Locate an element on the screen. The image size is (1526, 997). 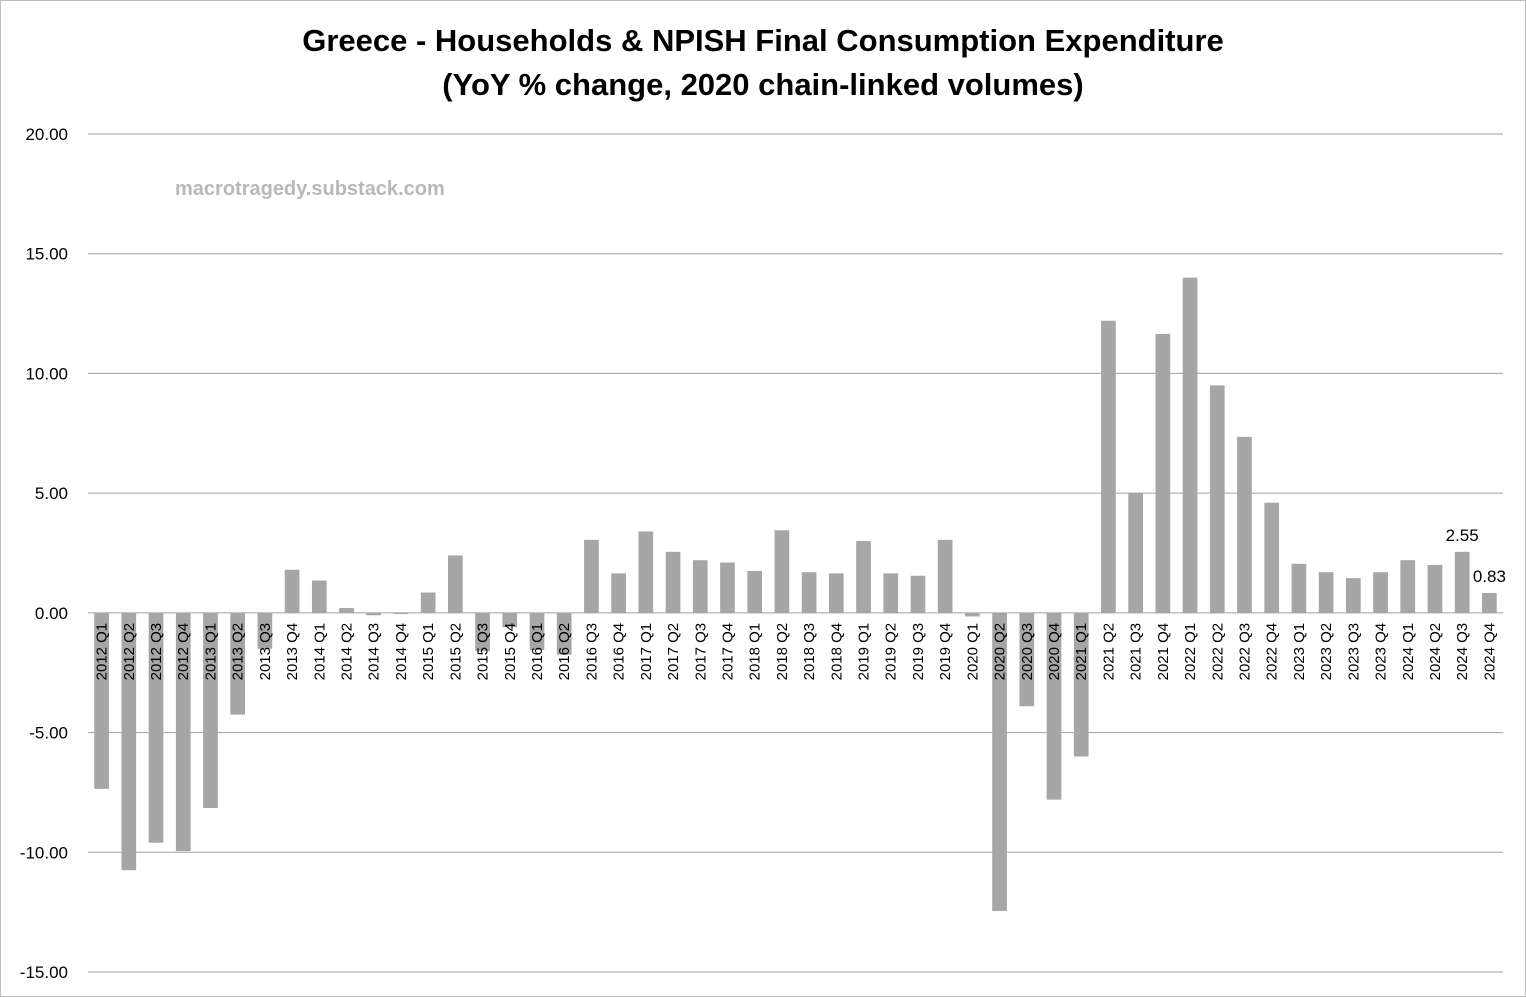
x-tick-label: 2018 Q1 is located at coordinates (755, 652).